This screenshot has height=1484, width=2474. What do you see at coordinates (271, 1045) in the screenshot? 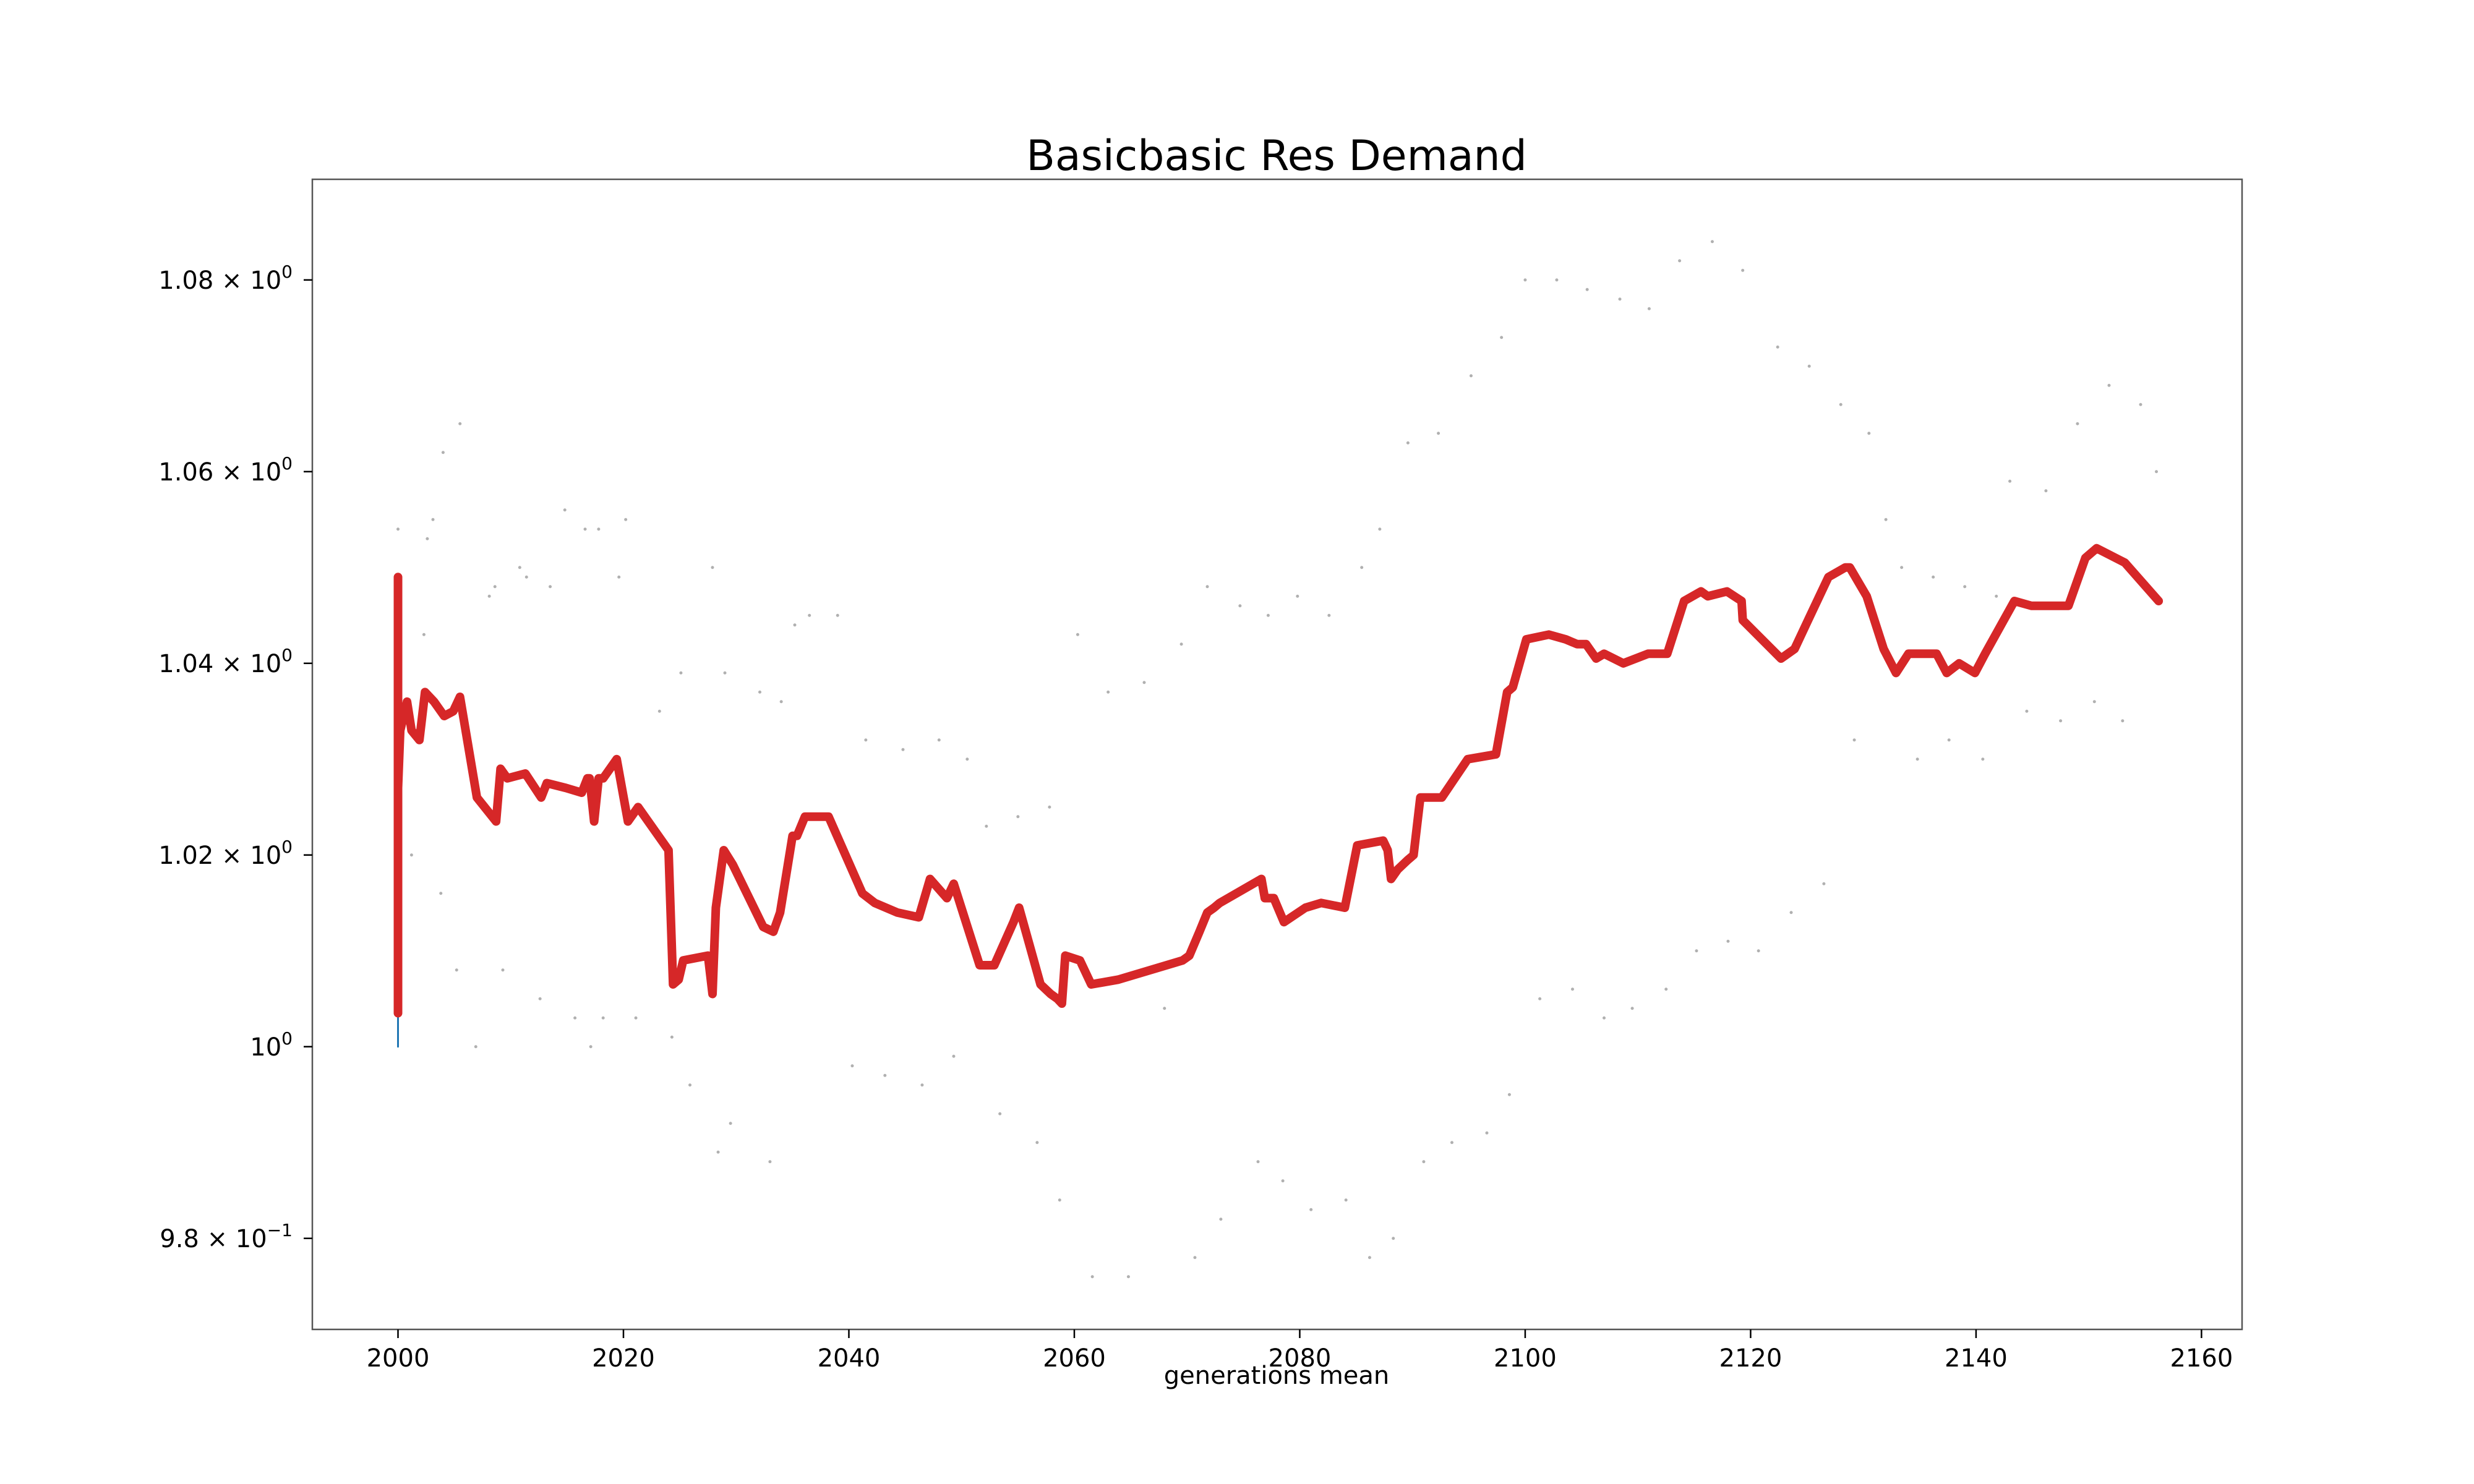
I see `y-tick-label: 100` at bounding box center [271, 1045].